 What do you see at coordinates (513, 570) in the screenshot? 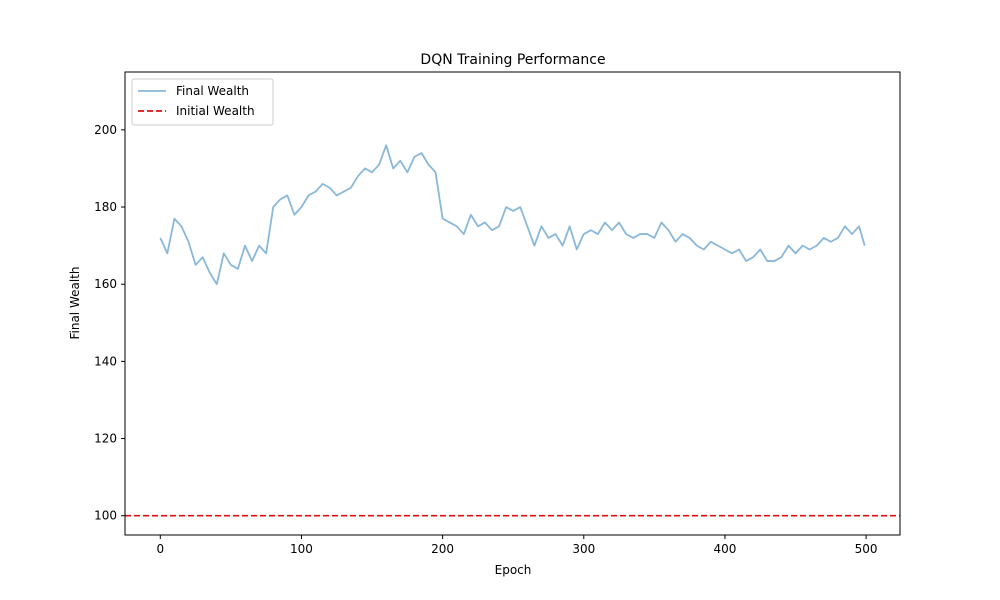
I see `x-axis-label: Epoch` at bounding box center [513, 570].